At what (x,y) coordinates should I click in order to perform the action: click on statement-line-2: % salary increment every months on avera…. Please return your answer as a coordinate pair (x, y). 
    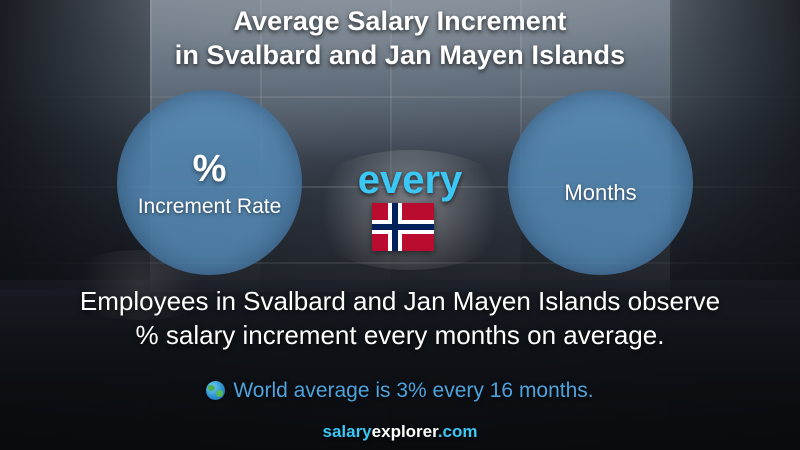
    Looking at the image, I should click on (400, 335).